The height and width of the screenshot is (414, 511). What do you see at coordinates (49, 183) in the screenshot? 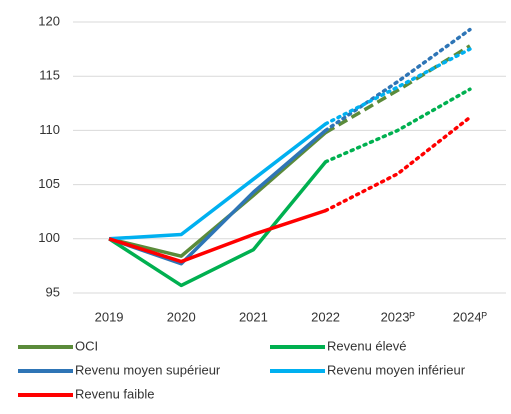
I see `y-tick-label: 105` at bounding box center [49, 183].